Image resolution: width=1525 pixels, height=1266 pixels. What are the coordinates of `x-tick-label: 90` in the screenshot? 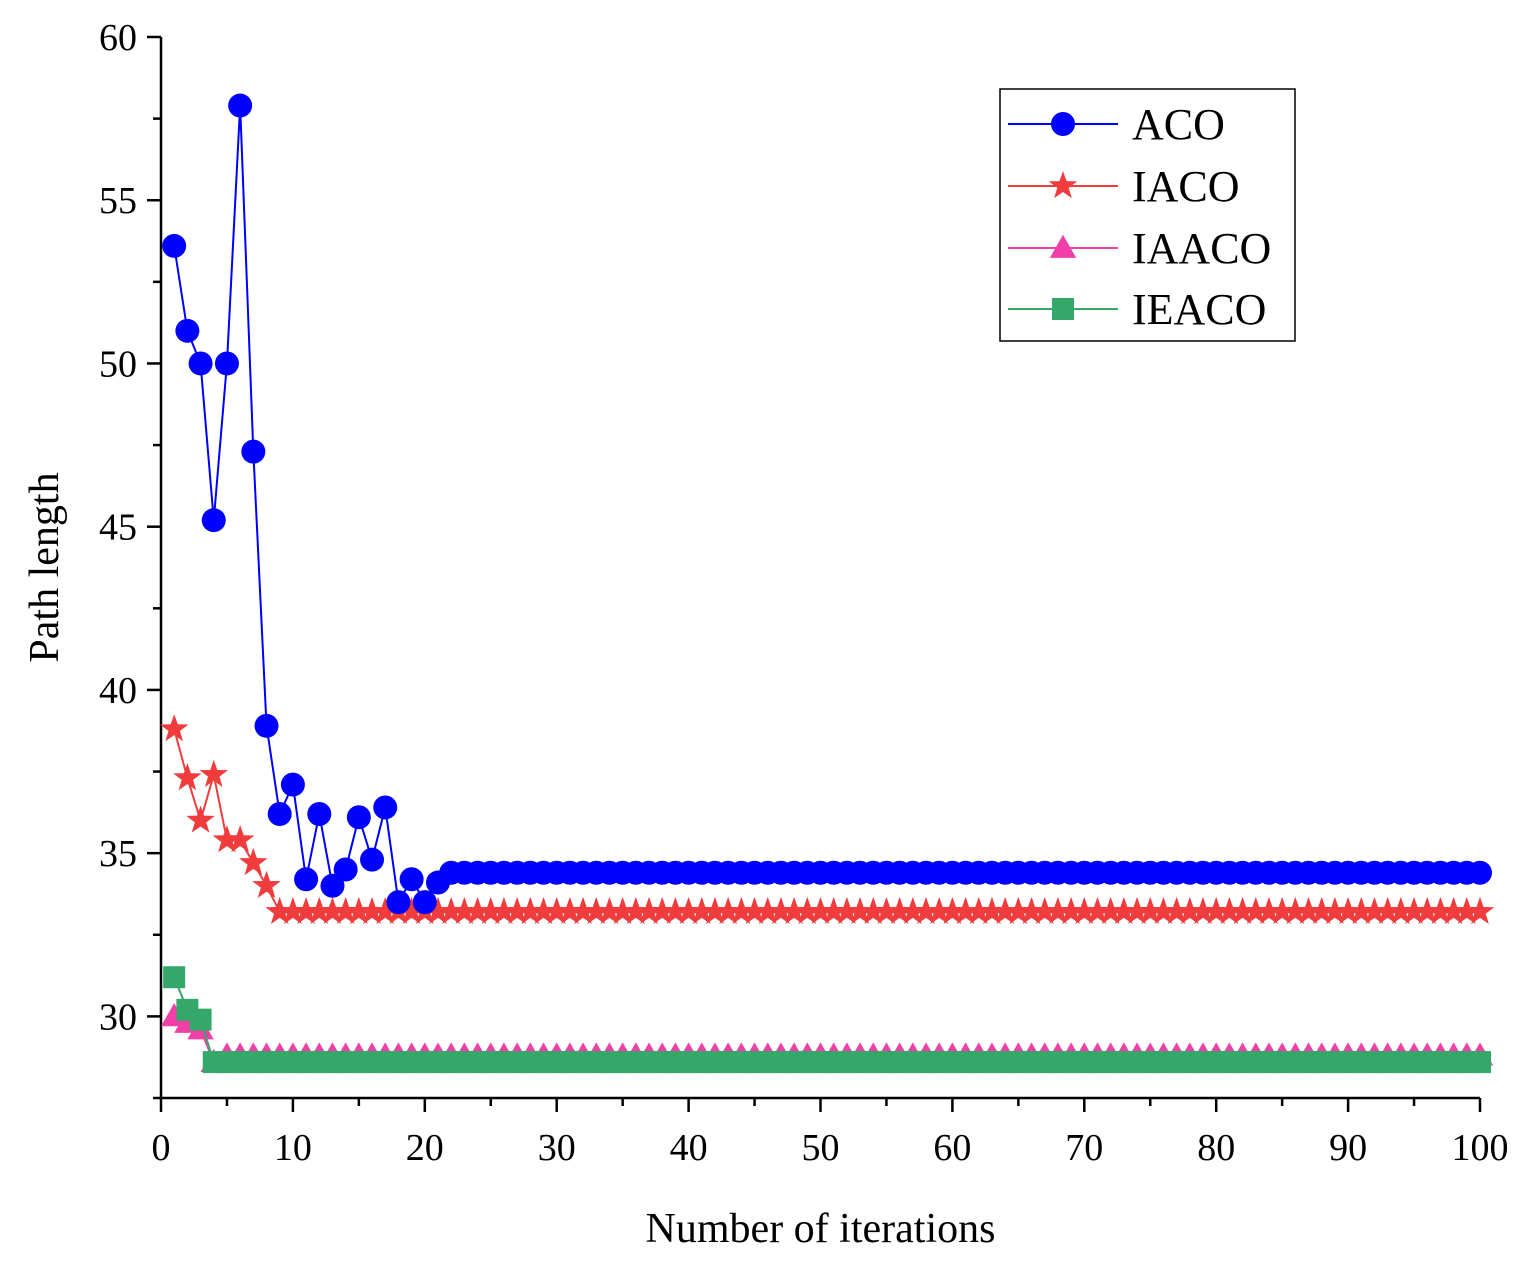 It's located at (1348, 1148).